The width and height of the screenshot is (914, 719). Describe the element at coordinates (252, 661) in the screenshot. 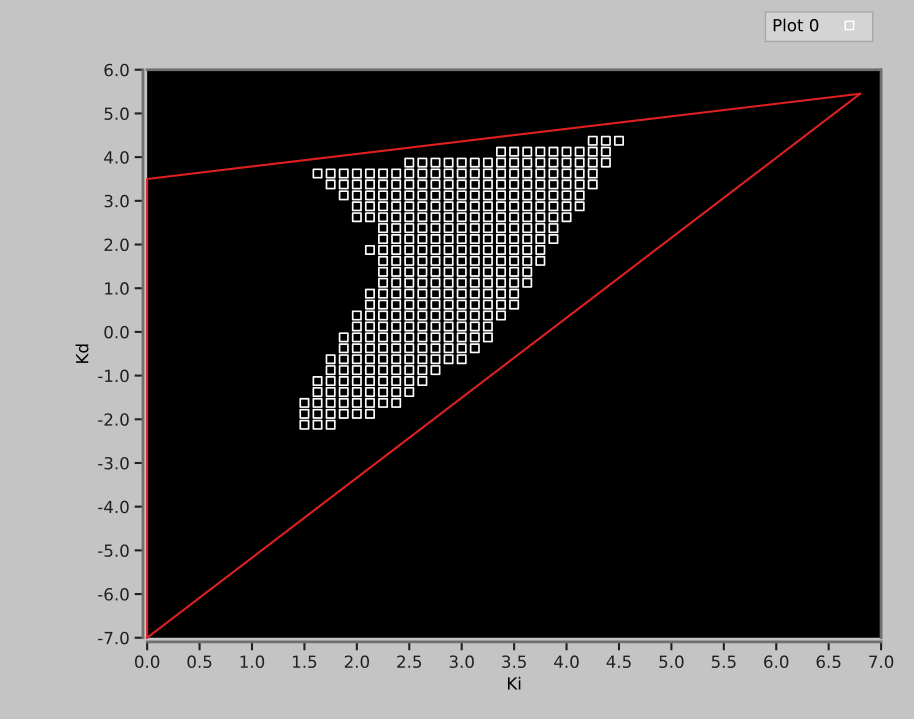

I see `x-tick-label: 1.0` at that location.